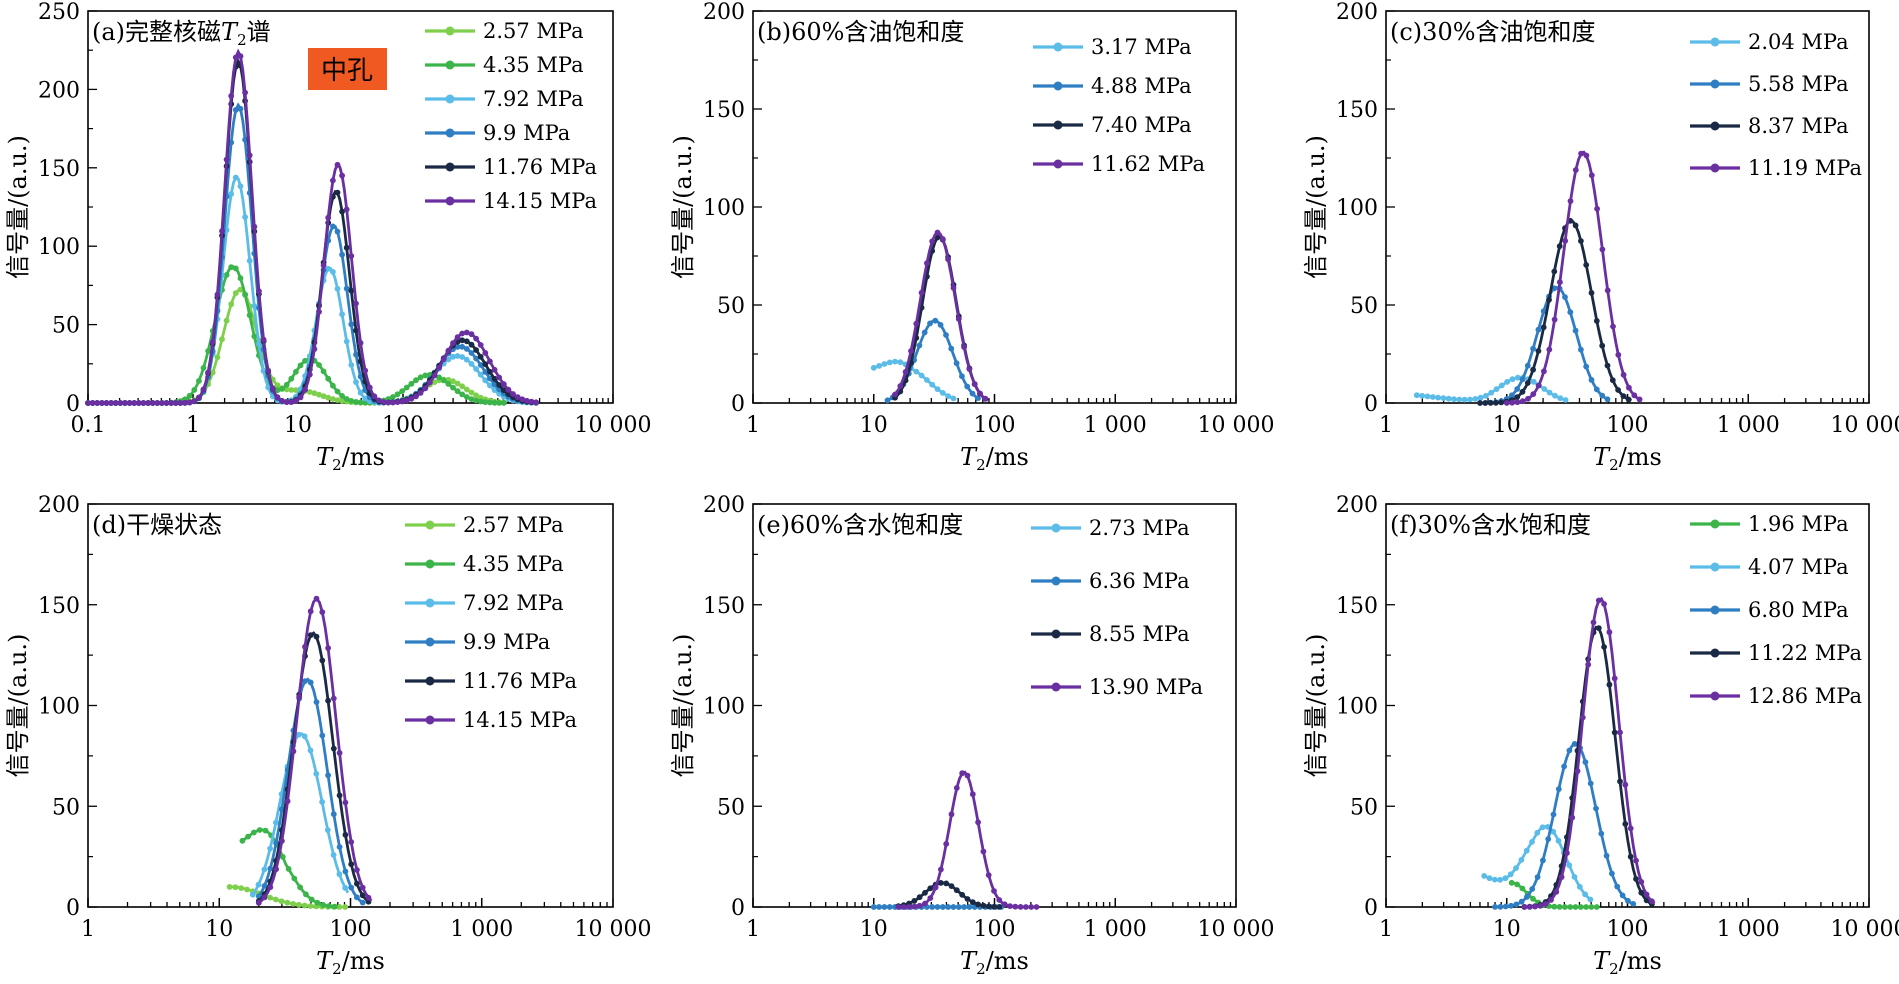  Describe the element at coordinates (731, 306) in the screenshot. I see `y-tick-label: 50` at that location.